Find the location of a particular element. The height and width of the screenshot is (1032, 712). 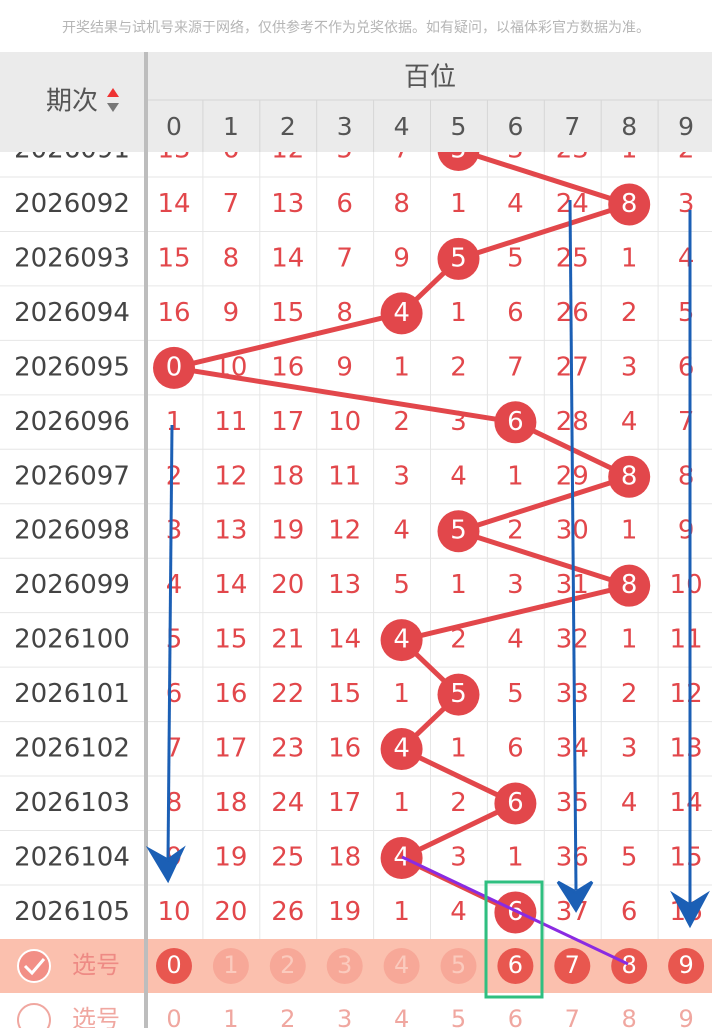

sort-up is located at coordinates (113, 92).